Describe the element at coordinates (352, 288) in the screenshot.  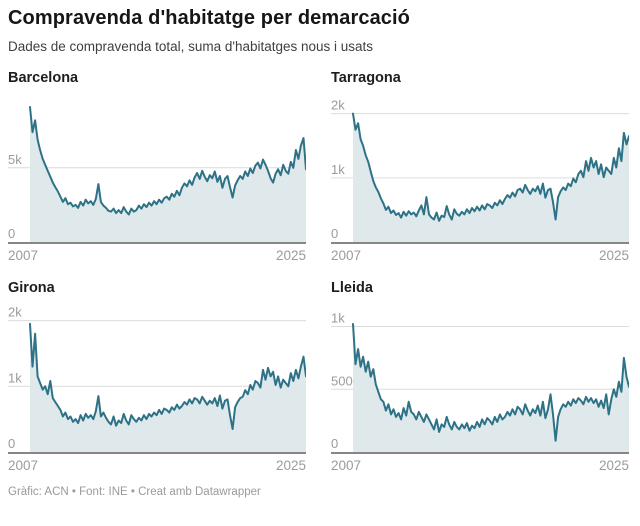
I see `chart-title: Lleida` at that location.